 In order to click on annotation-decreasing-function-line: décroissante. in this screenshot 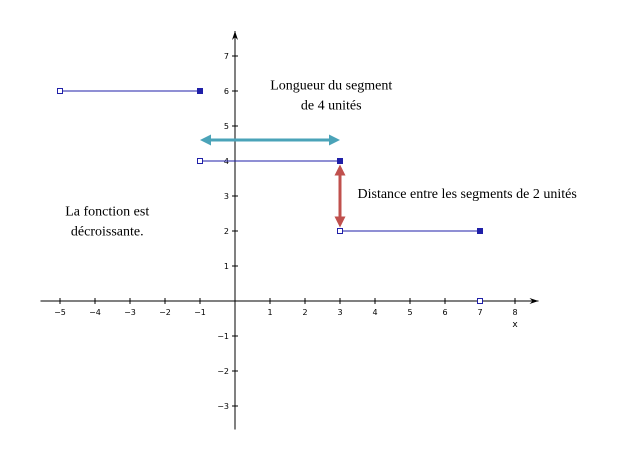, I will do `click(107, 231)`.